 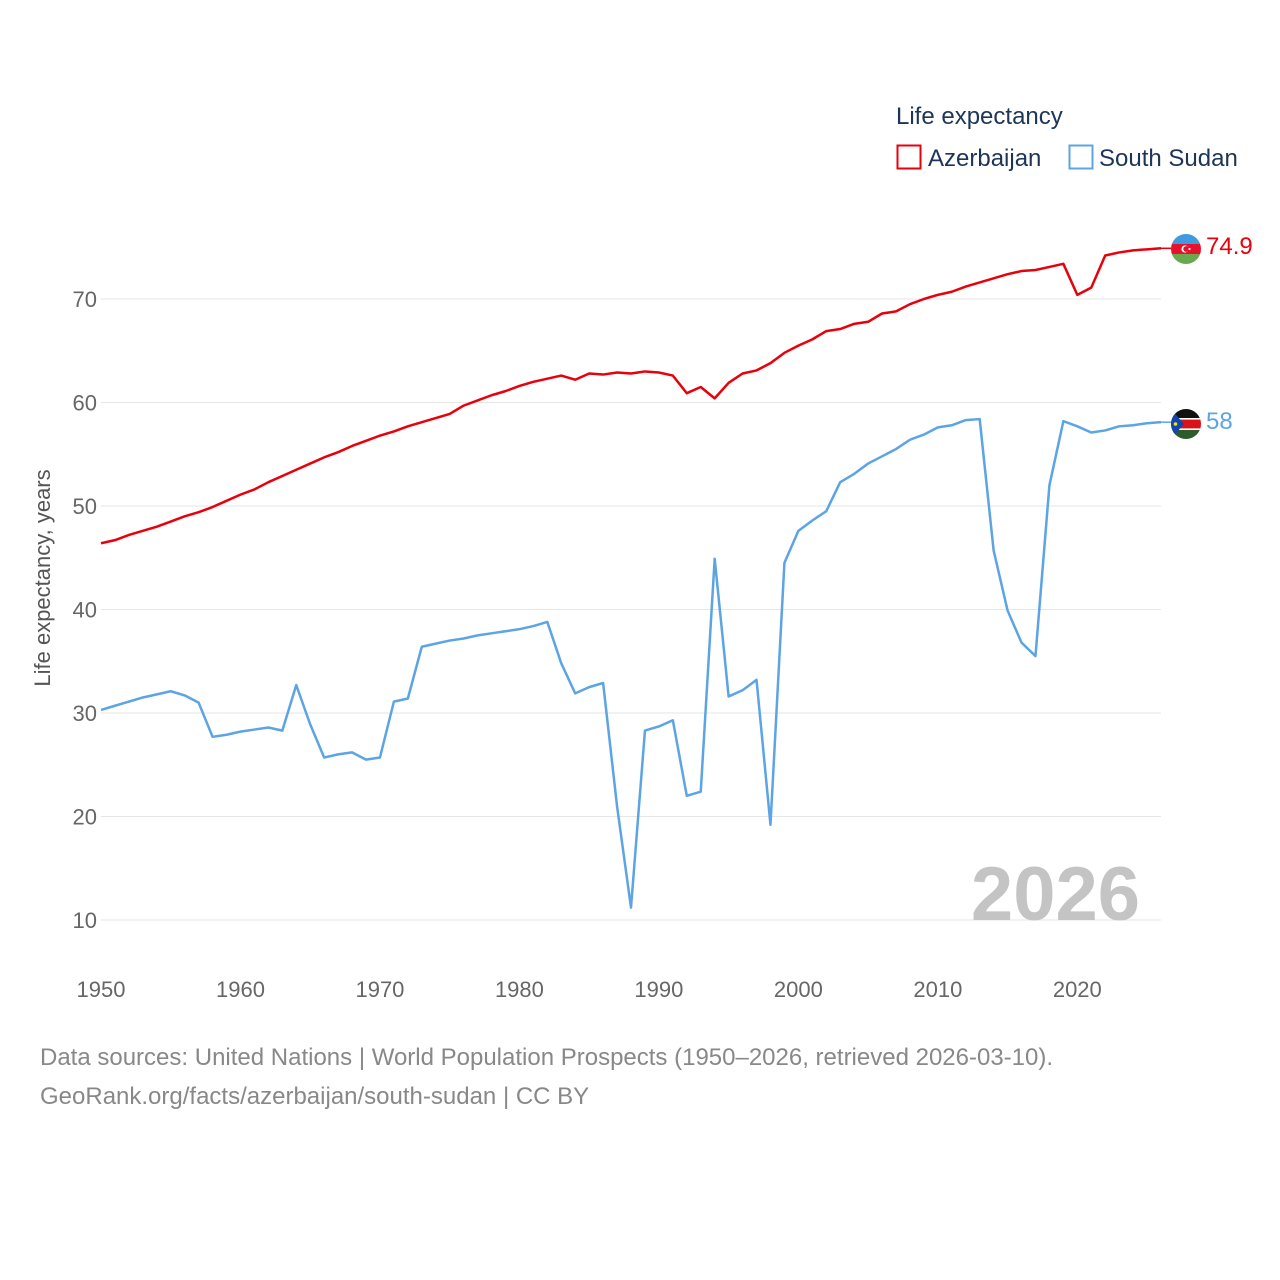 What do you see at coordinates (1186, 424) in the screenshot?
I see `south-sudan-flag-icon` at bounding box center [1186, 424].